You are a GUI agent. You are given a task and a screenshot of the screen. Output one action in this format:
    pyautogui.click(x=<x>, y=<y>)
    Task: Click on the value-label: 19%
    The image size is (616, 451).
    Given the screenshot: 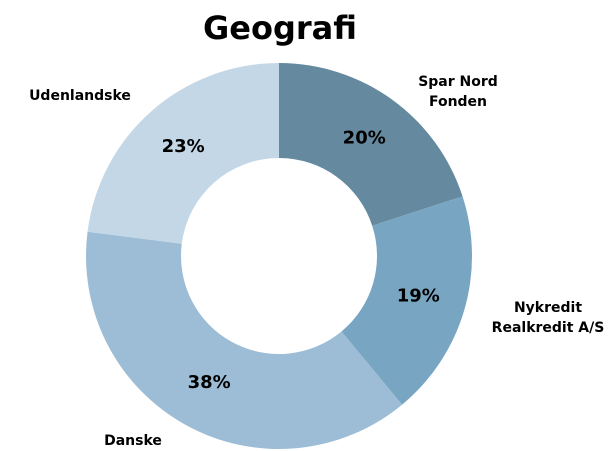 What is the action you would take?
    pyautogui.click(x=418, y=295)
    